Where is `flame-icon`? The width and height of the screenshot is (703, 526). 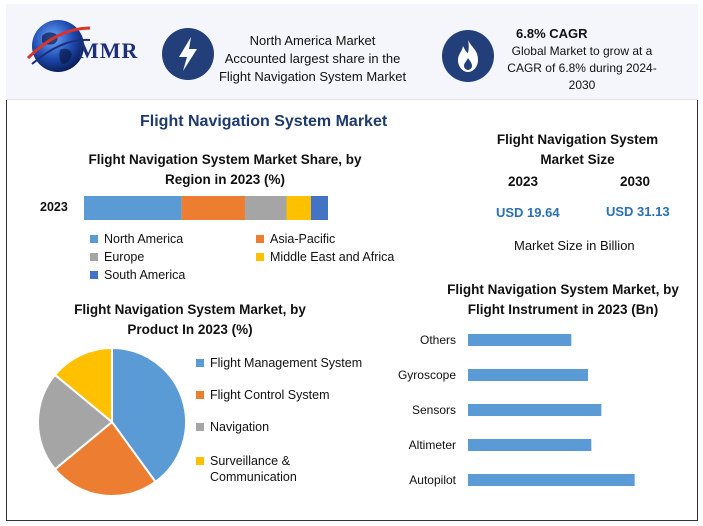 flame-icon is located at coordinates (468, 56).